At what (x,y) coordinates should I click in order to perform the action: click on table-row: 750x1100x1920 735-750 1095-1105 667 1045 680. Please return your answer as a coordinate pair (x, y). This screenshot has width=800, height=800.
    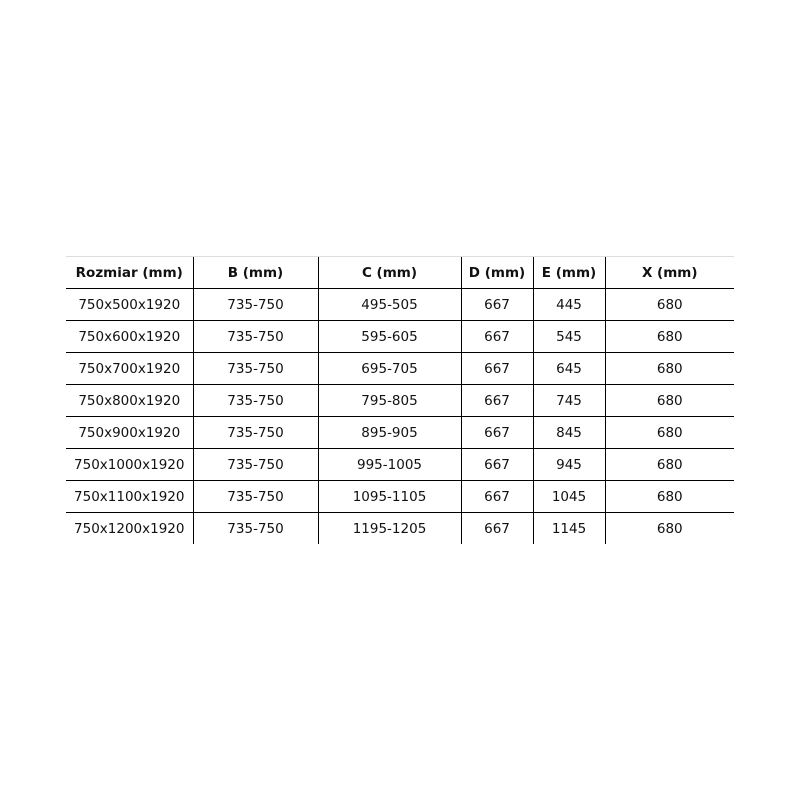
    Looking at the image, I should click on (400, 496).